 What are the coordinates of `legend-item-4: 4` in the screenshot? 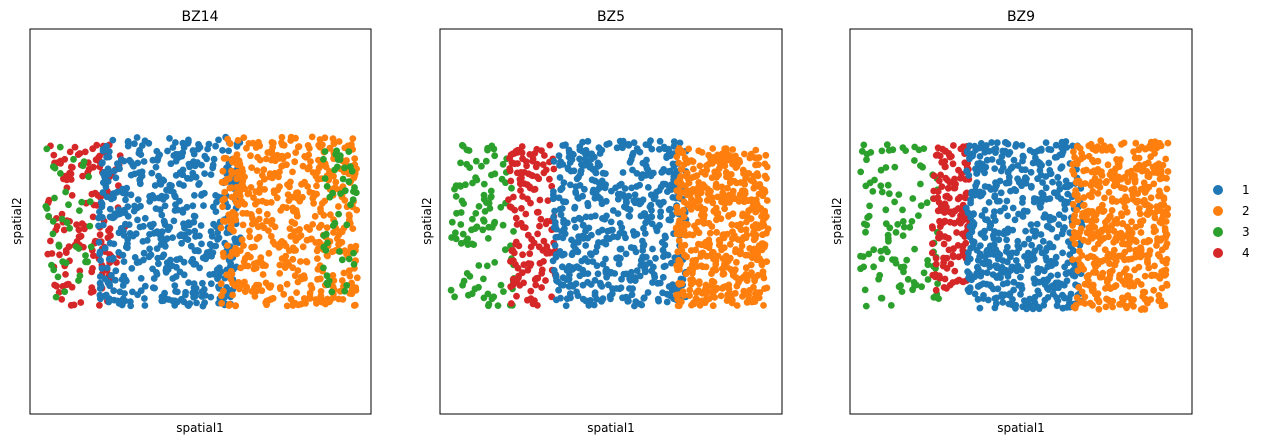 It's located at (1231, 253).